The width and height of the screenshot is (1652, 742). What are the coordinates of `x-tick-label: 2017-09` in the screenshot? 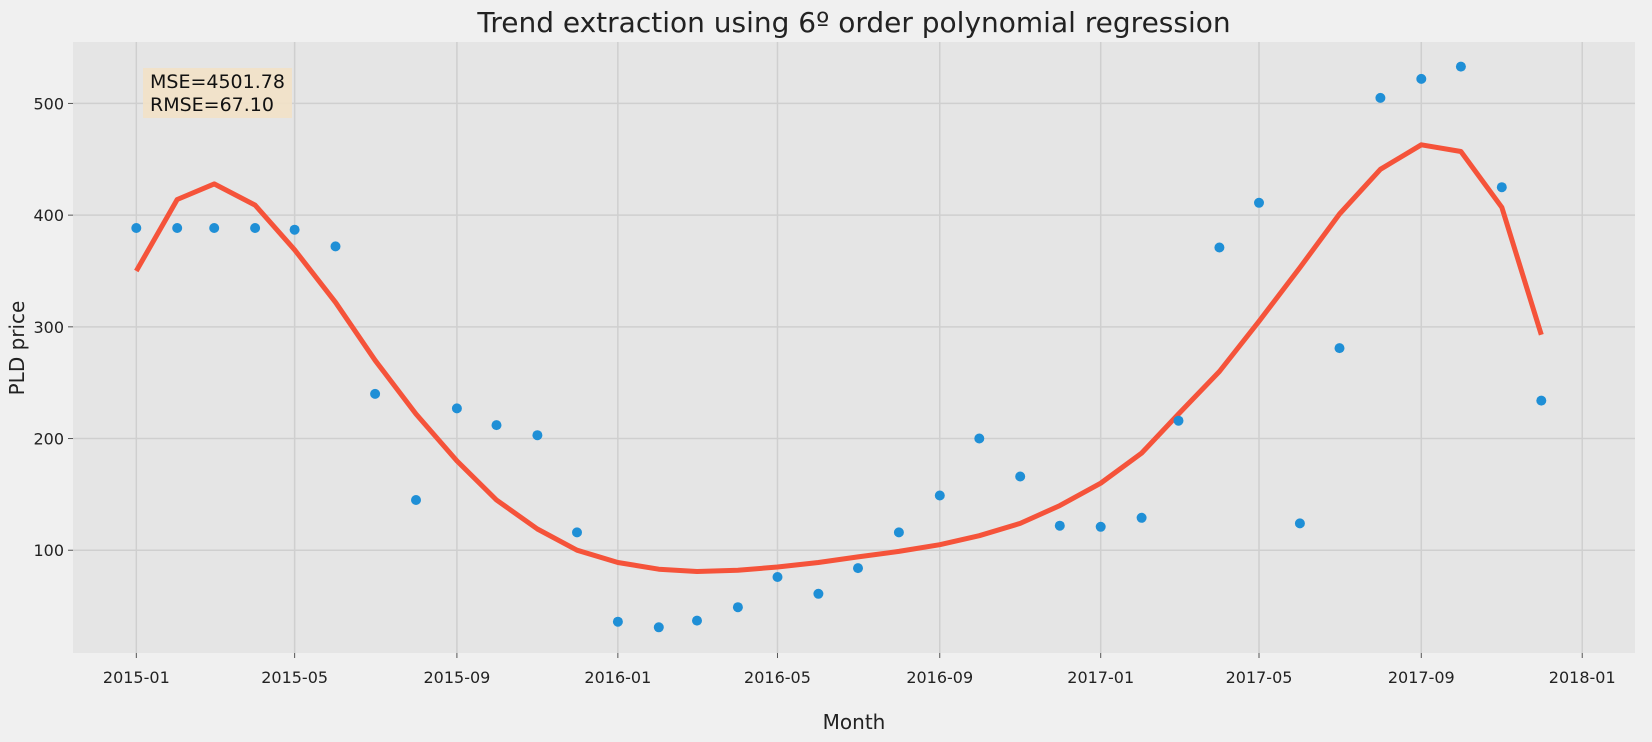 It's located at (1421, 677).